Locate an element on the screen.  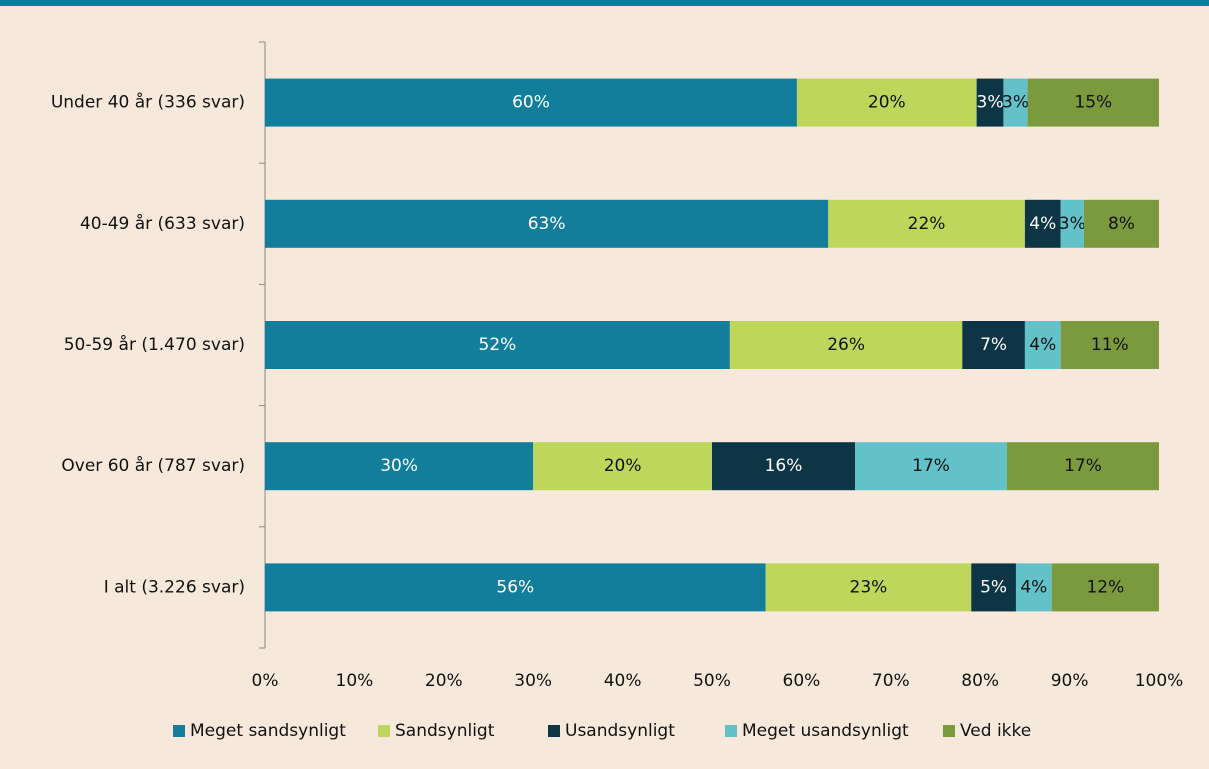
y-tick-label: Under 40 år (336 svar) is located at coordinates (148, 102).